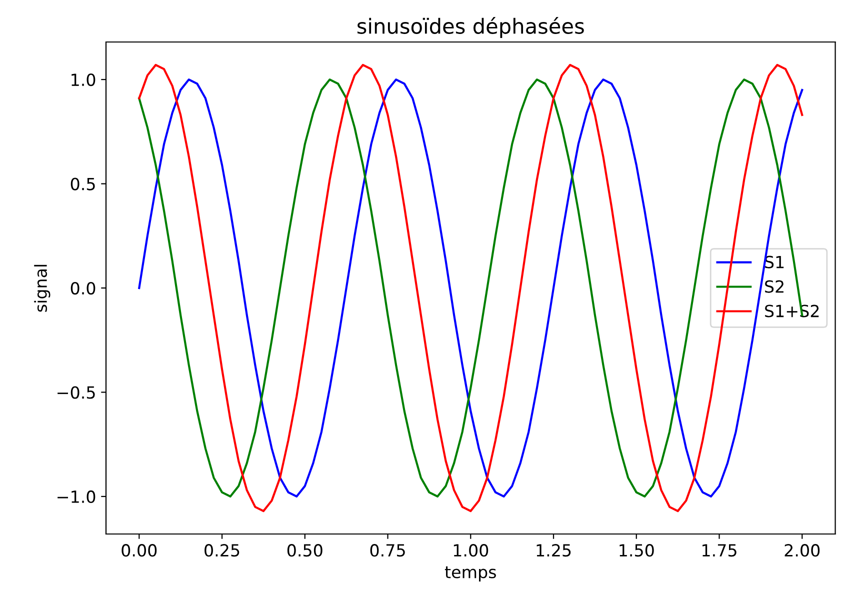  What do you see at coordinates (304, 550) in the screenshot?
I see `x-tick-label: 0.50` at bounding box center [304, 550].